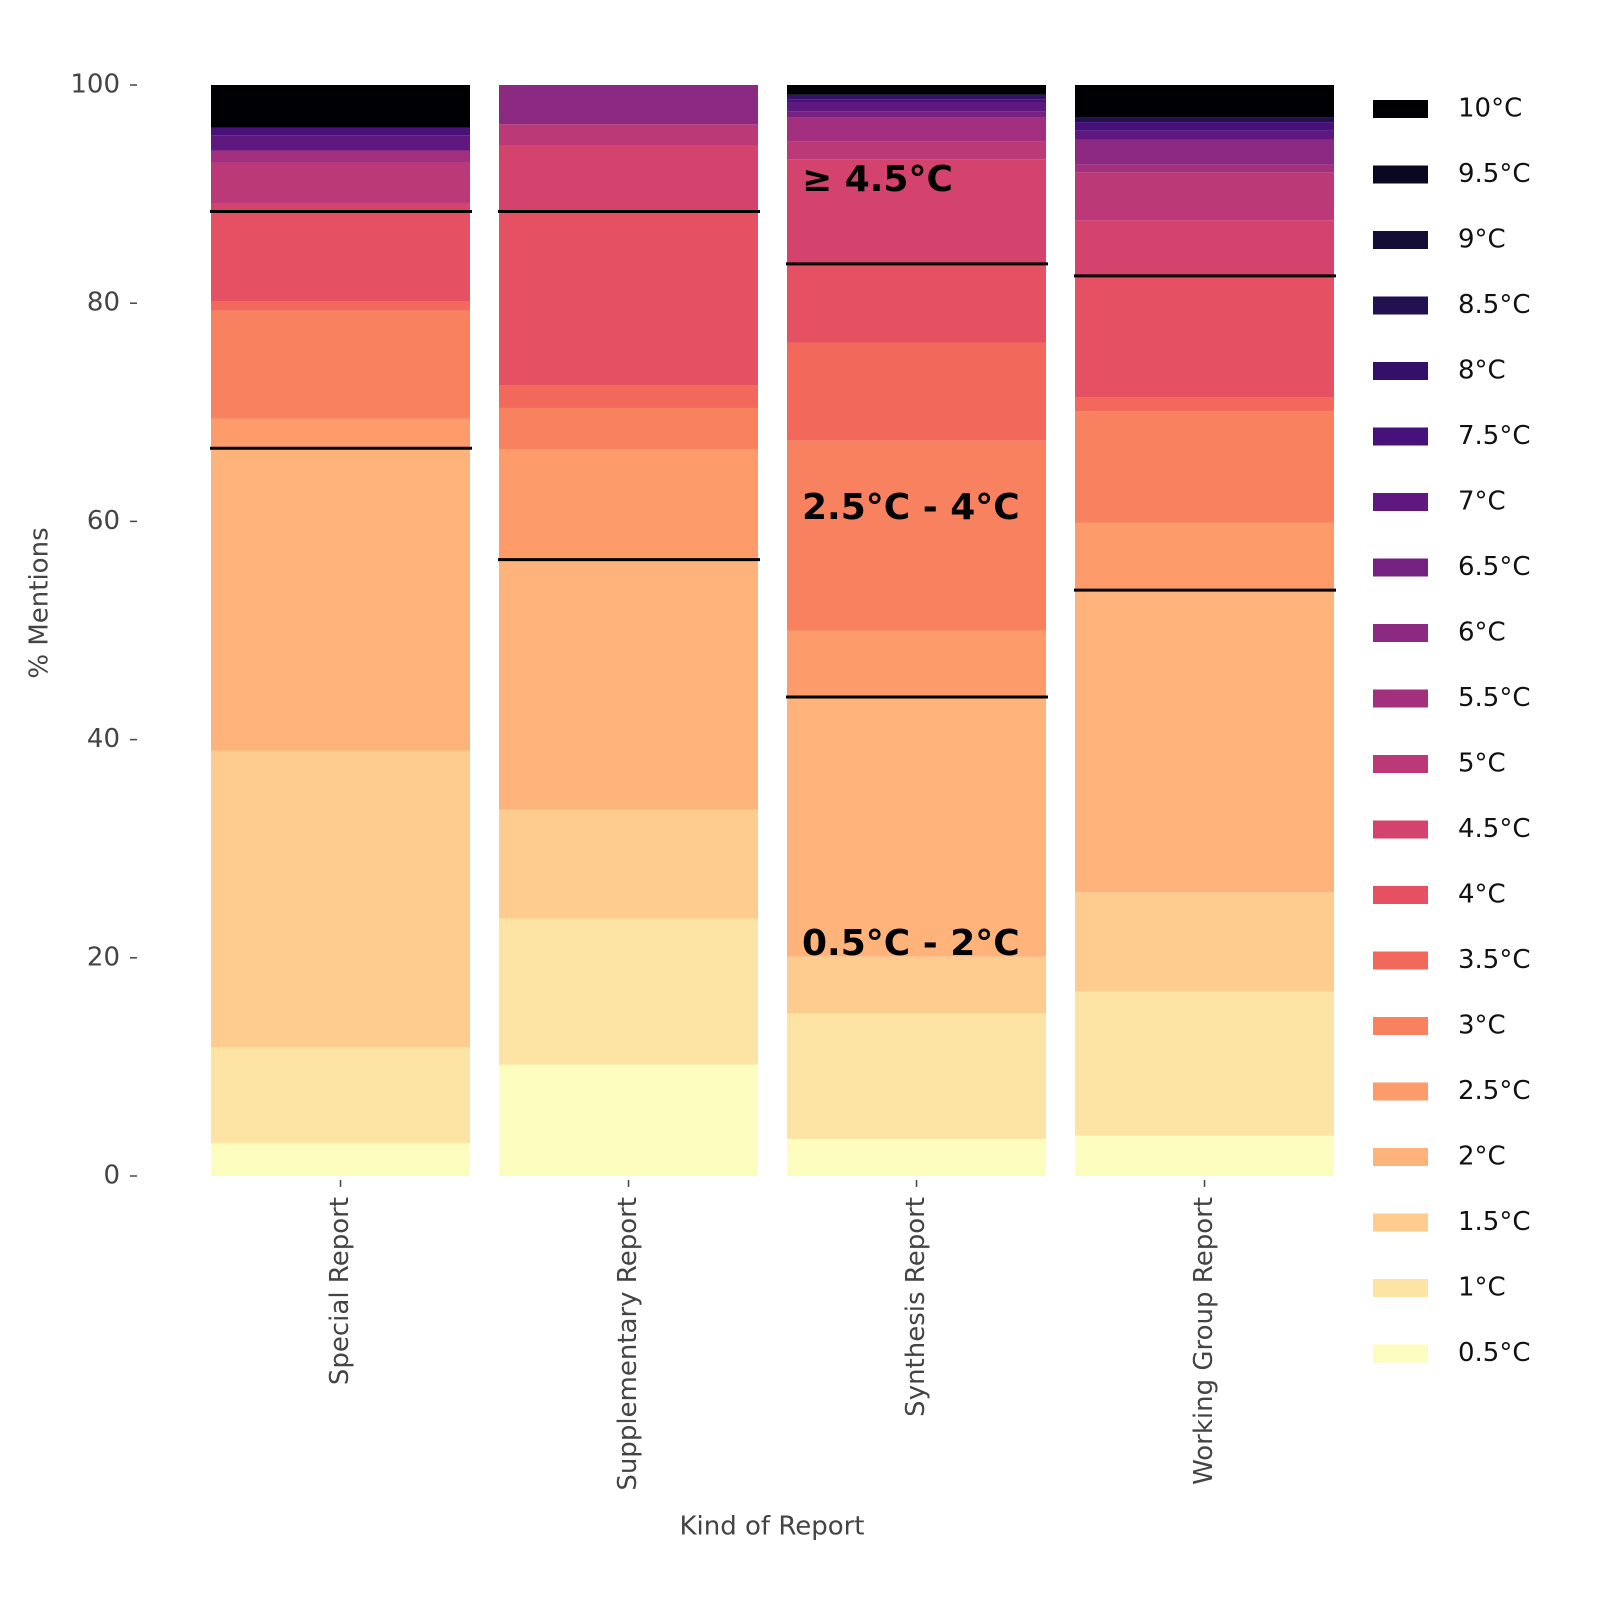 The image size is (1600, 1604). I want to click on y-axis-label: % Mentions, so click(40, 602).